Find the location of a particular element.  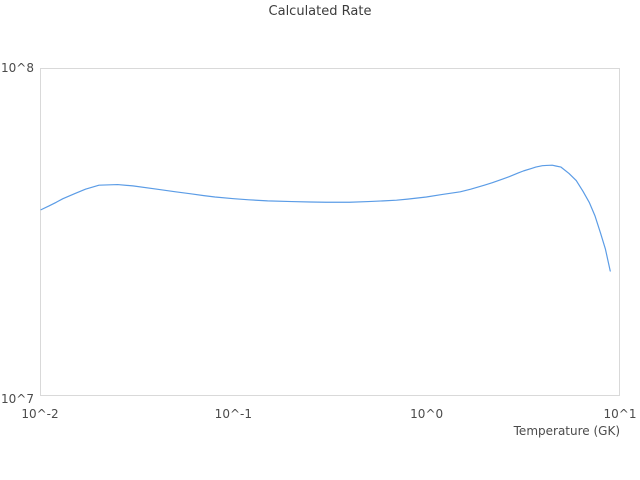

y-axis-tick-label-1e8: 10^8 is located at coordinates (17, 68).